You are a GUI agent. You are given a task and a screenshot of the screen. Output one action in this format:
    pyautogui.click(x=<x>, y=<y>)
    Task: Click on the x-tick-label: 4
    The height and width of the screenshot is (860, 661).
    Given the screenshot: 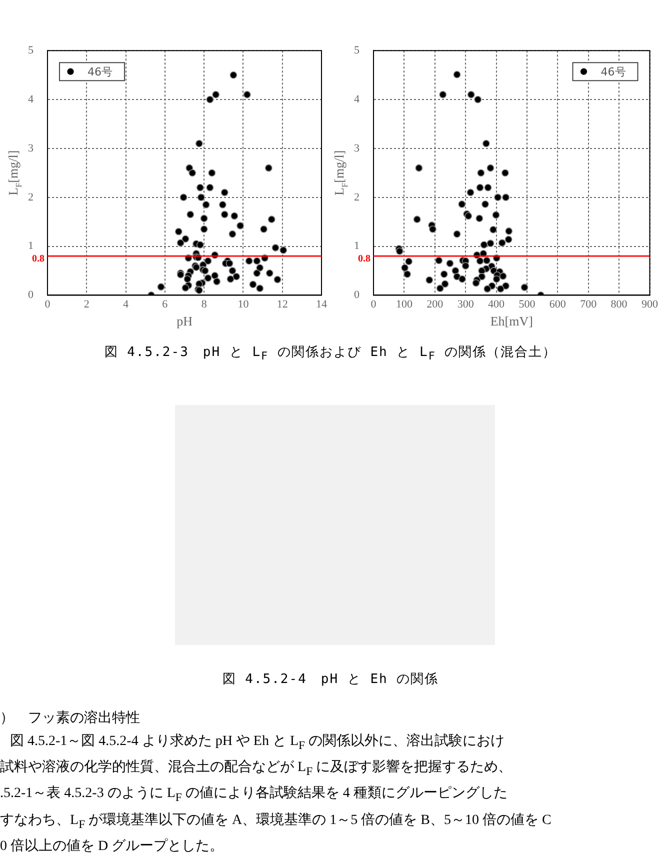 What is the action you would take?
    pyautogui.click(x=126, y=304)
    